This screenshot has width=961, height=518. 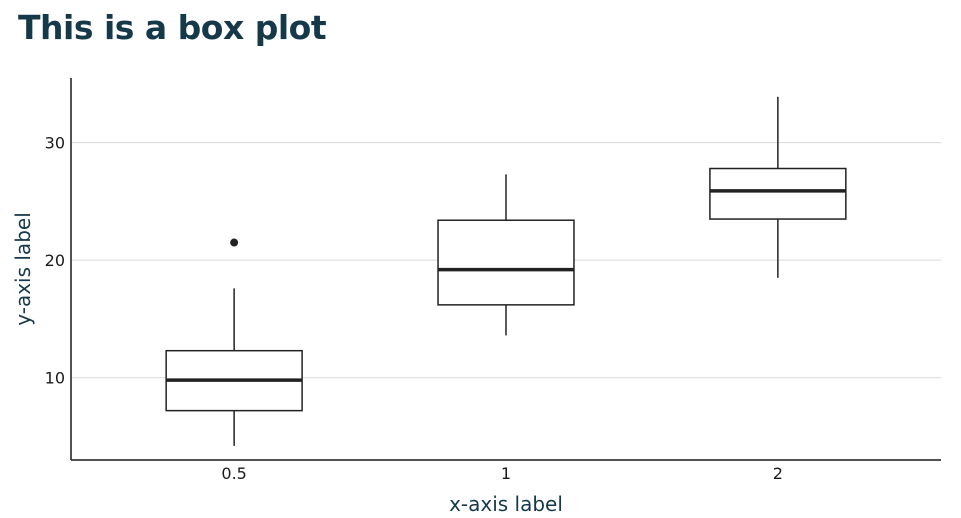 What do you see at coordinates (778, 473) in the screenshot?
I see `x-tick-label: 2` at bounding box center [778, 473].